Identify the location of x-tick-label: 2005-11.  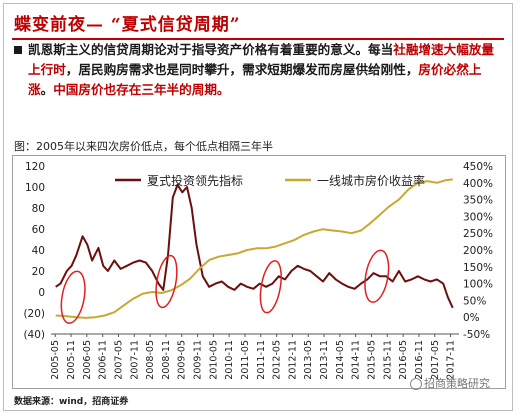
(71, 360).